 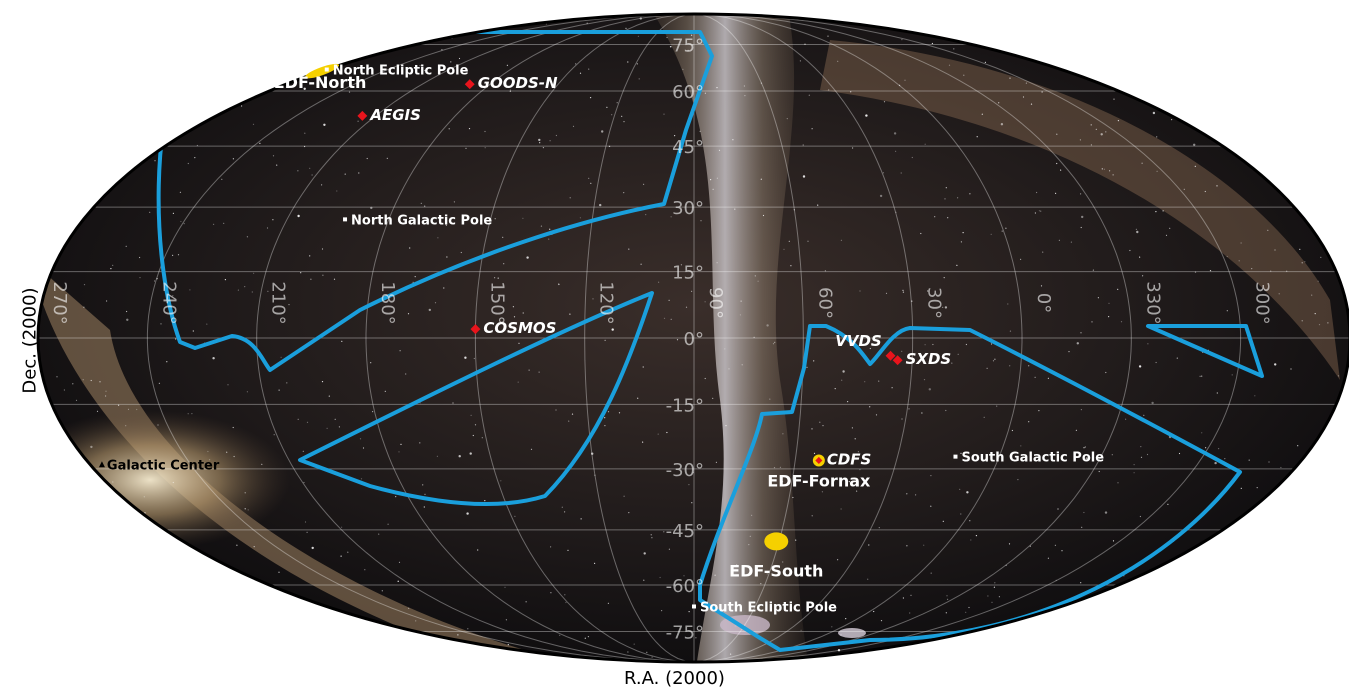 I want to click on ra-tick-label: 120°, so click(x=606, y=302).